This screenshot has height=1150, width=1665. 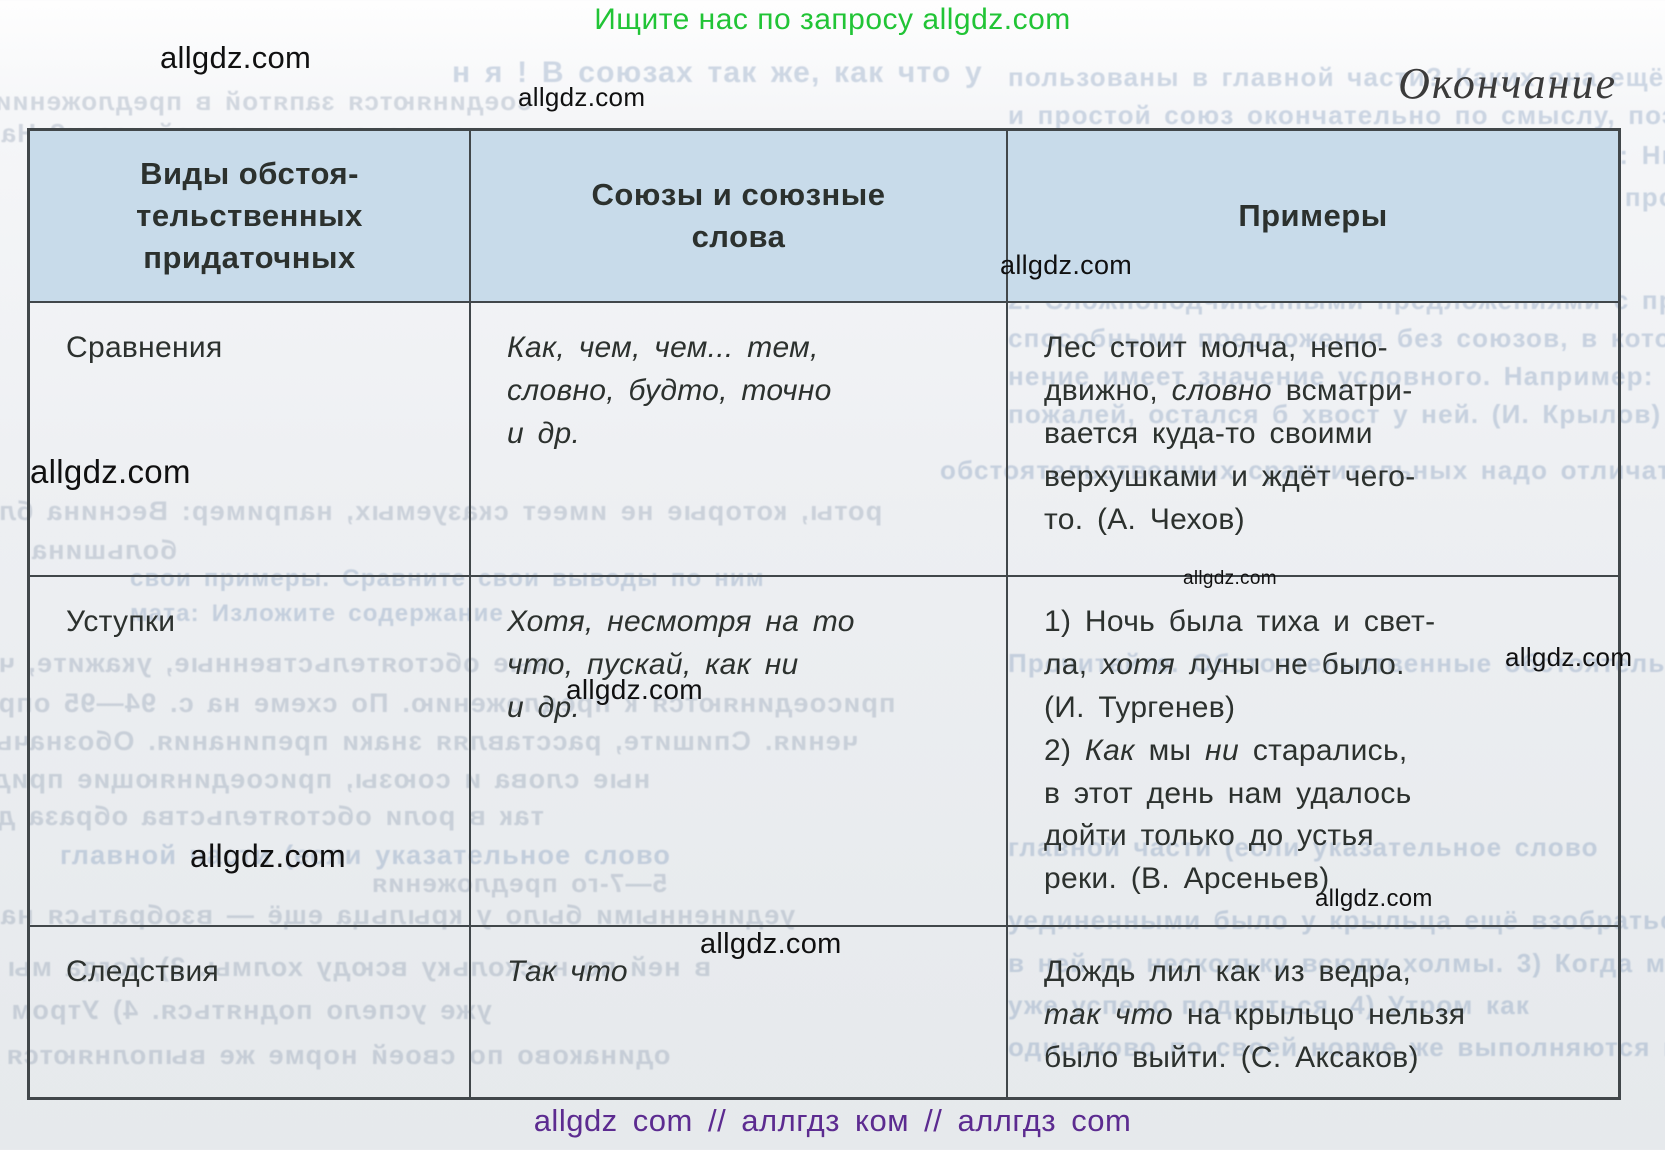 What do you see at coordinates (317, 613) in the screenshot?
I see `bleed-text-line: мата: Изложите содержание` at bounding box center [317, 613].